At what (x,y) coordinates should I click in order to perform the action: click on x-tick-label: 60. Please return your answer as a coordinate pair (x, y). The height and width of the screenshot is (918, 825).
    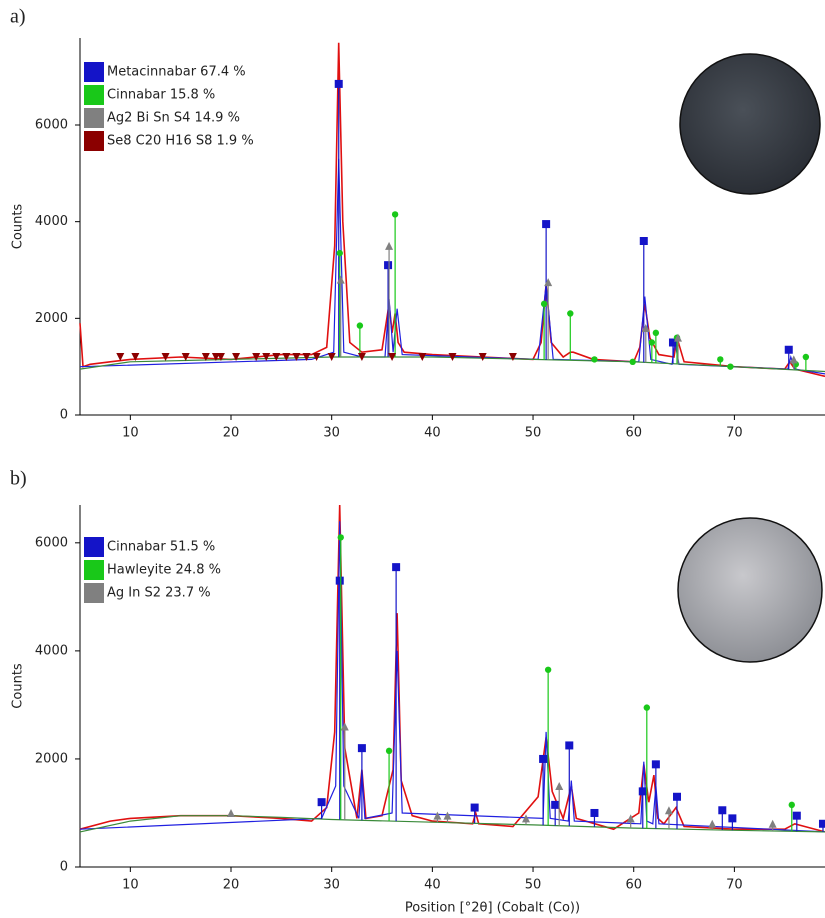
    Looking at the image, I should click on (633, 885).